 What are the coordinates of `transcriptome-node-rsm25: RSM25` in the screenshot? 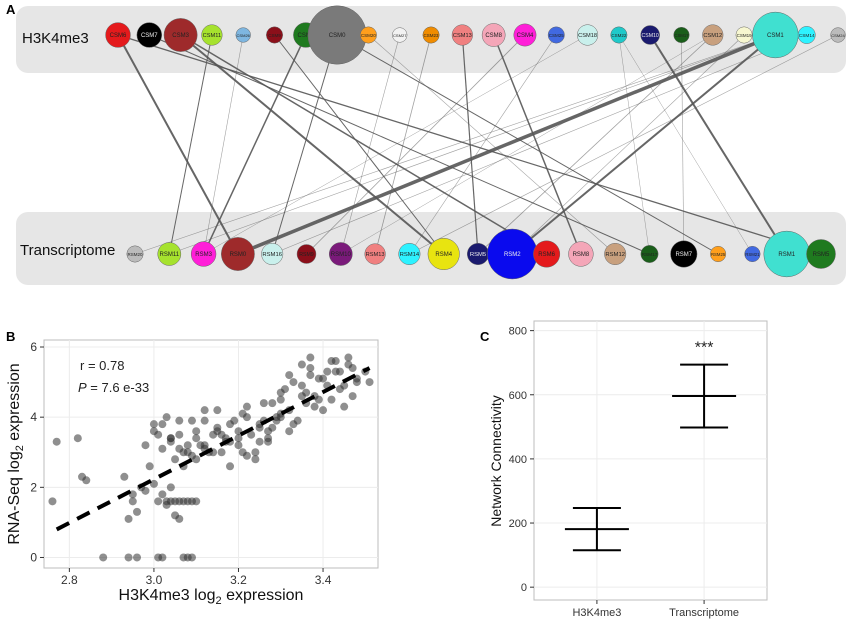 It's located at (718, 254).